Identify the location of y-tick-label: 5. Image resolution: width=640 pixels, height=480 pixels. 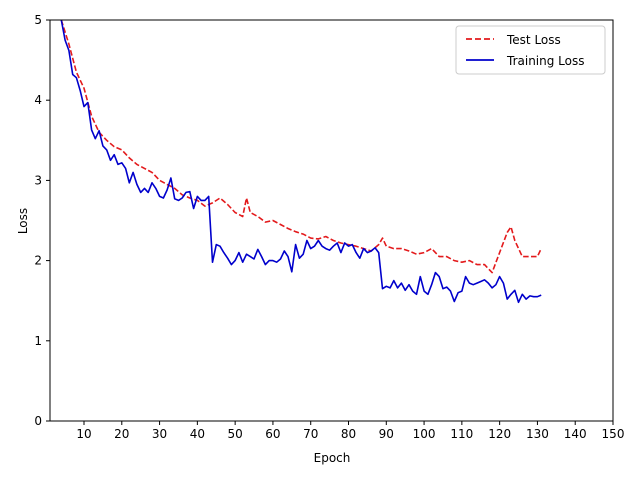
(38, 20).